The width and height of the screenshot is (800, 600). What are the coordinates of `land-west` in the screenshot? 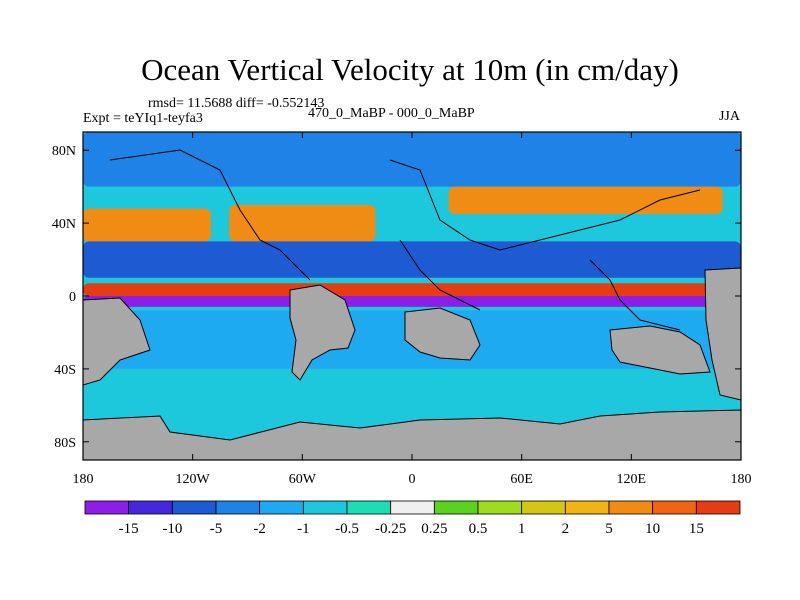 It's located at (117, 341).